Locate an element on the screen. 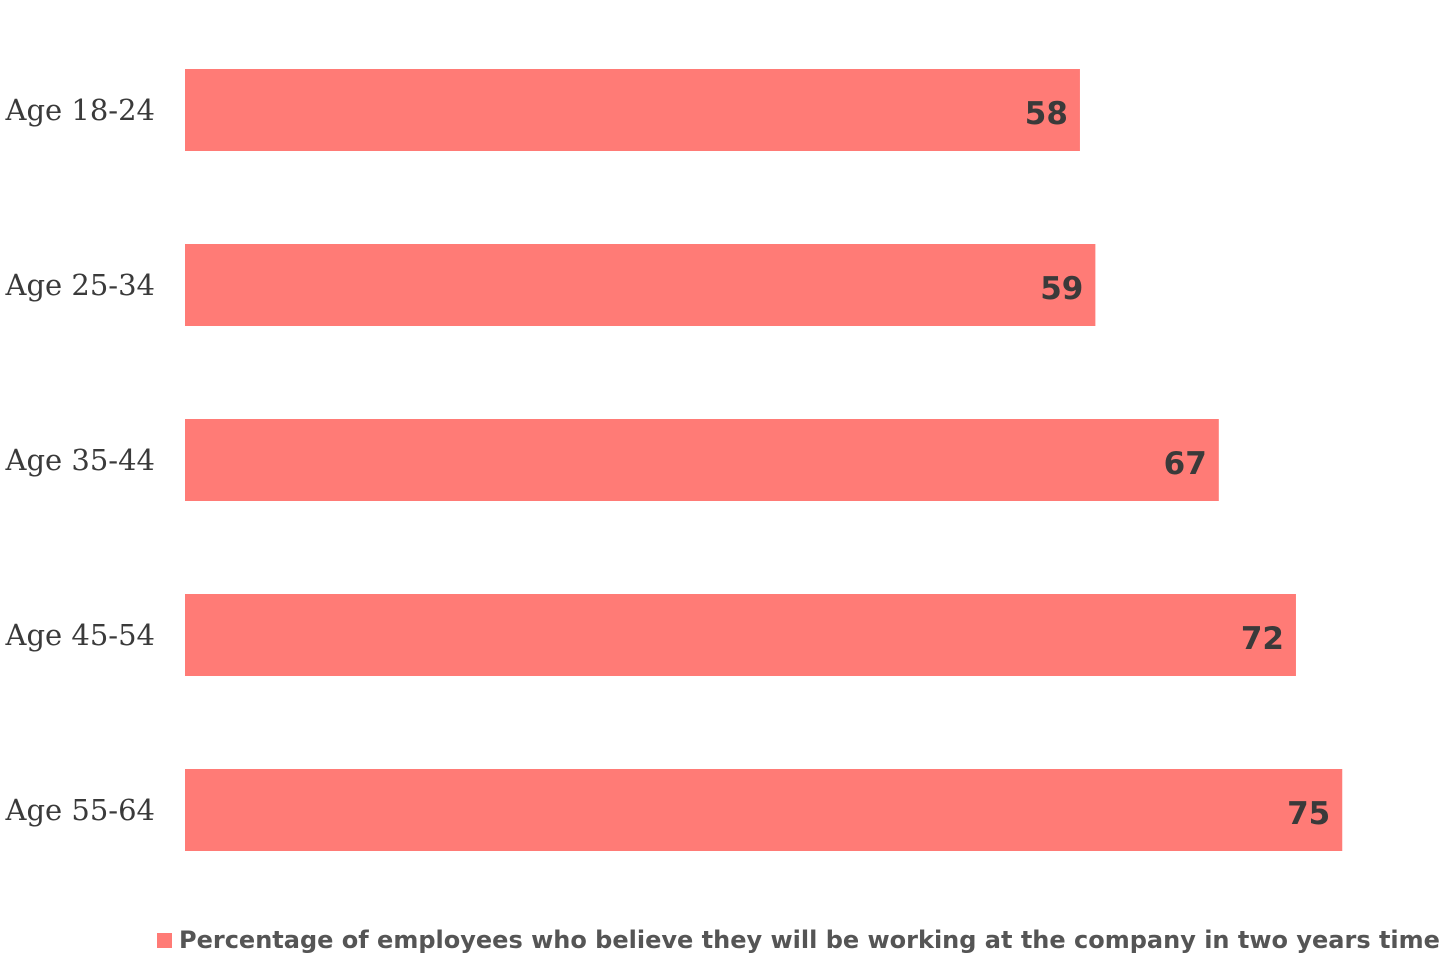 The height and width of the screenshot is (976, 1440). category-label: Age 35-44 is located at coordinates (80, 460).